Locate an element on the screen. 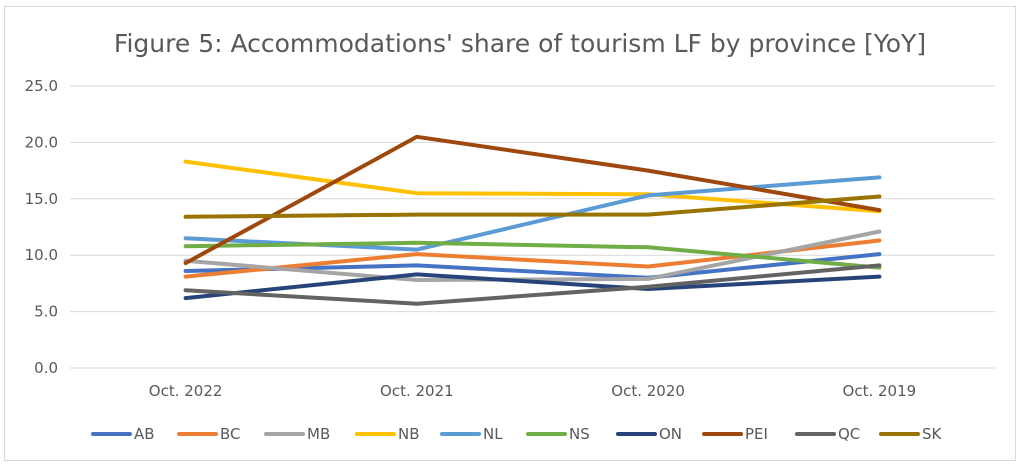 Image resolution: width=1024 pixels, height=469 pixels. y-tick-label: 25.0 is located at coordinates (41, 86).